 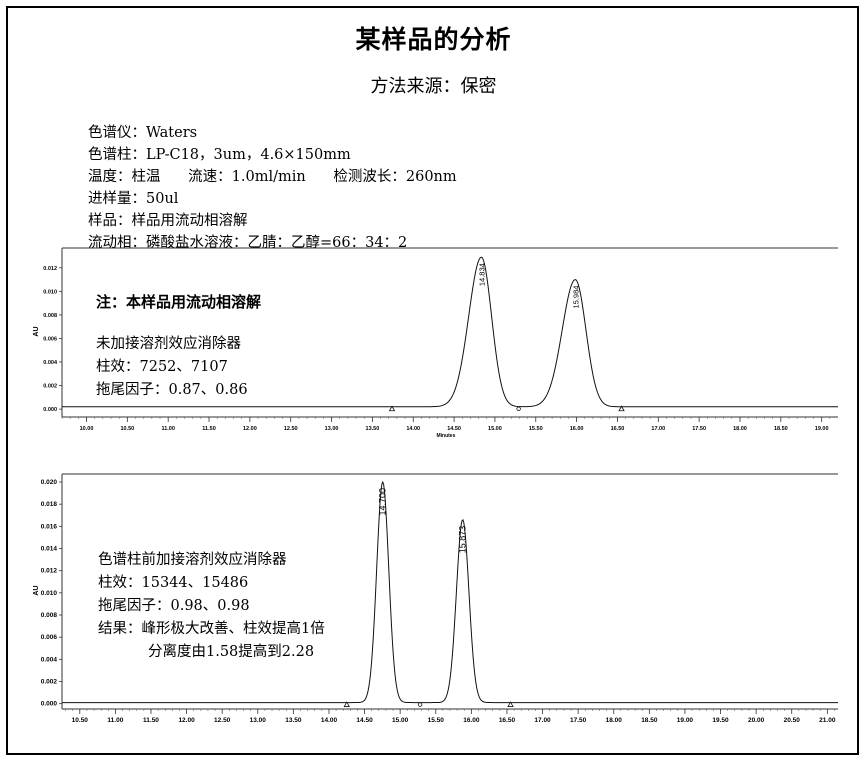 I want to click on x-tick-label: 19.50, so click(x=720, y=720).